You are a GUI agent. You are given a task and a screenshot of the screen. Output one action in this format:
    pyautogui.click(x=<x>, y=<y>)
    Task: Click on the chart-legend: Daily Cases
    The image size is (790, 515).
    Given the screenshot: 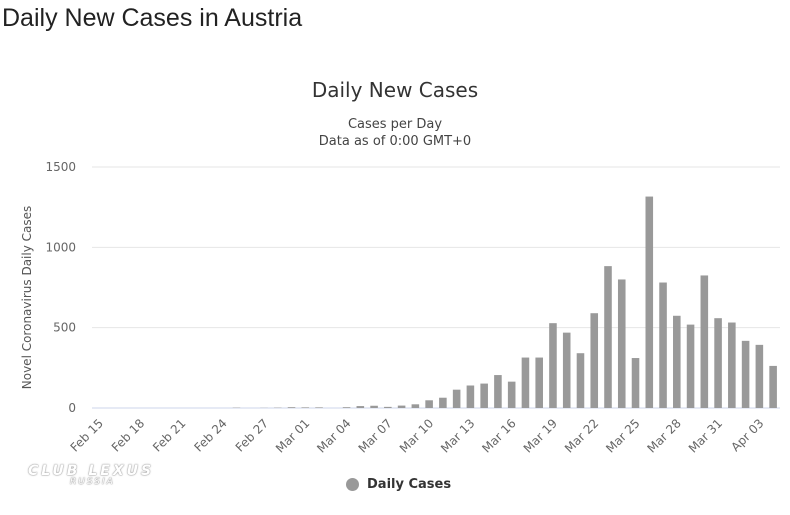 What is the action you would take?
    pyautogui.click(x=398, y=484)
    